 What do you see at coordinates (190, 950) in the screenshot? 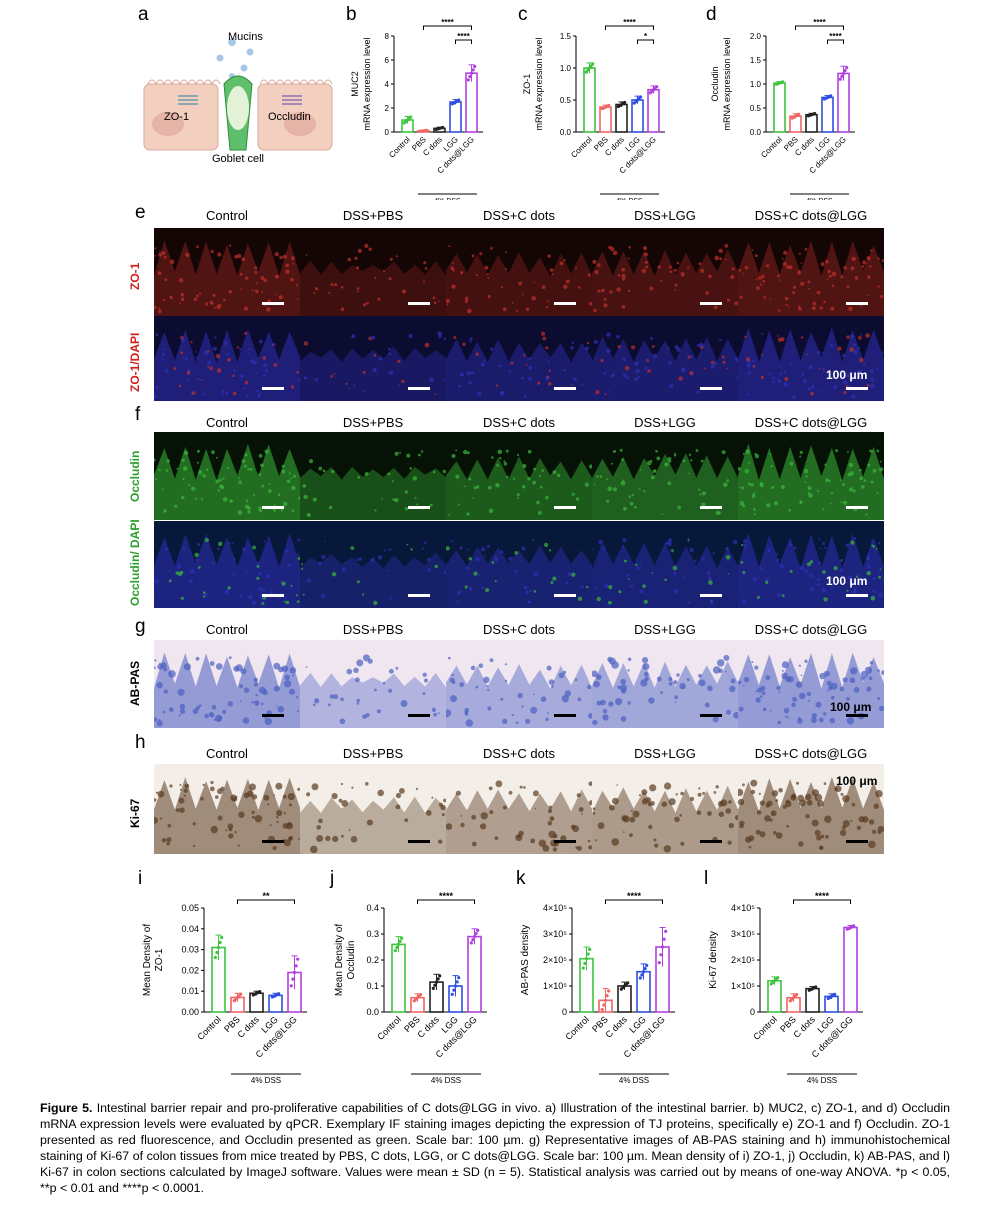
I see `y-tick-label: 0.03` at bounding box center [190, 950].